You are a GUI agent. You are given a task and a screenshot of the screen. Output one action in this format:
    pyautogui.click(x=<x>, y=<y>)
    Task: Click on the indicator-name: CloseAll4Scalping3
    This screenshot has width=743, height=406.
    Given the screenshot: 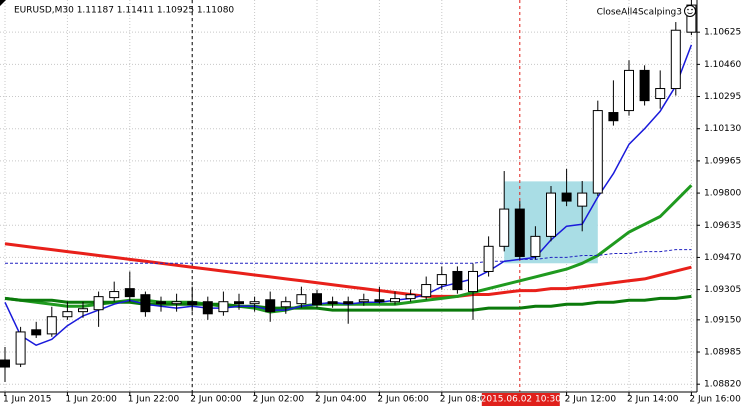 What is the action you would take?
    pyautogui.click(x=639, y=13)
    